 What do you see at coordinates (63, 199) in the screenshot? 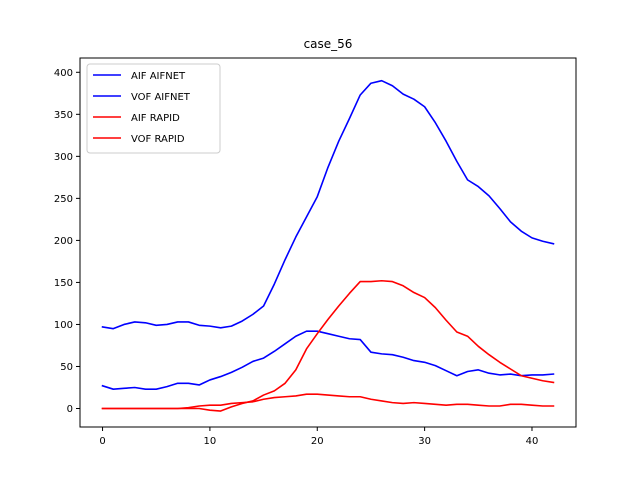
I see `y-tick-label: 250` at bounding box center [63, 199].